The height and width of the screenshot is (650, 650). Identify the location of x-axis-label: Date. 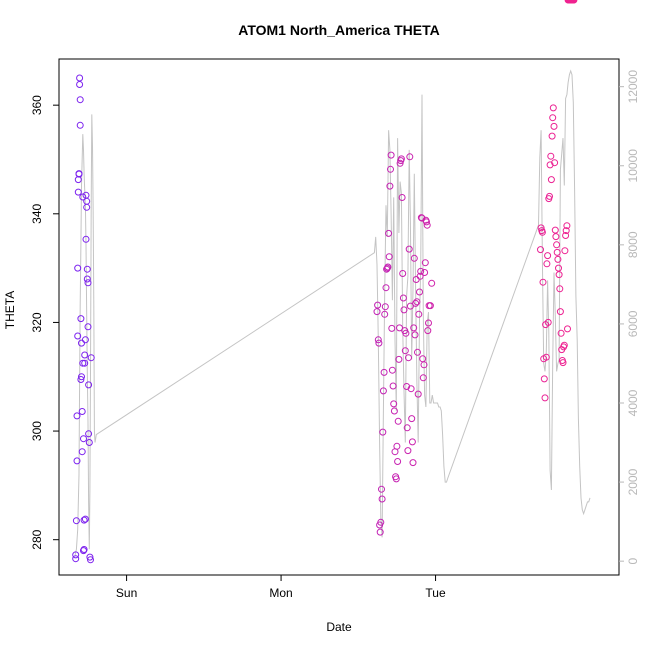
(339, 627).